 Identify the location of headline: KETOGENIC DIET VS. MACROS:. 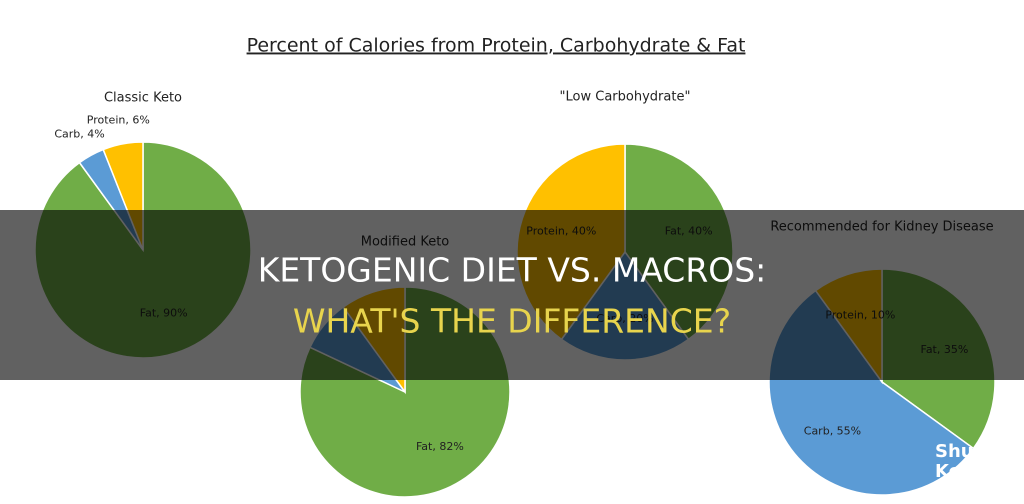
(512, 270).